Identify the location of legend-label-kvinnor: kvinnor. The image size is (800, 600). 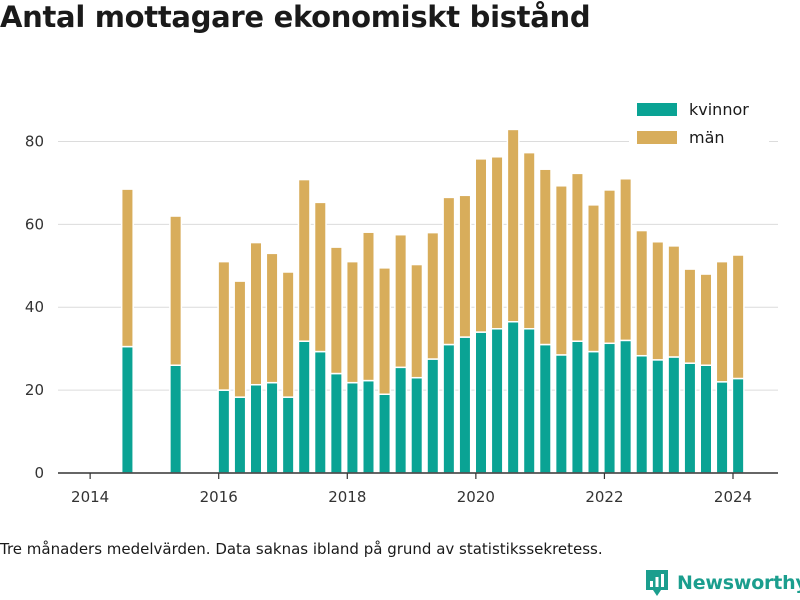
(719, 109).